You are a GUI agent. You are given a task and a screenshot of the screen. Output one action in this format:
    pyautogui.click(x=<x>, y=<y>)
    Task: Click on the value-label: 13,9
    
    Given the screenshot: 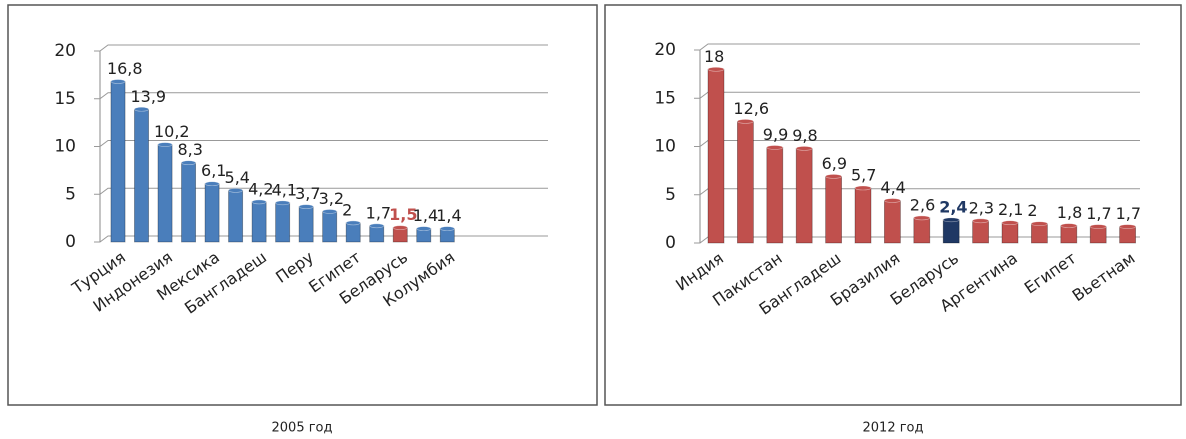 What is the action you would take?
    pyautogui.click(x=148, y=96)
    